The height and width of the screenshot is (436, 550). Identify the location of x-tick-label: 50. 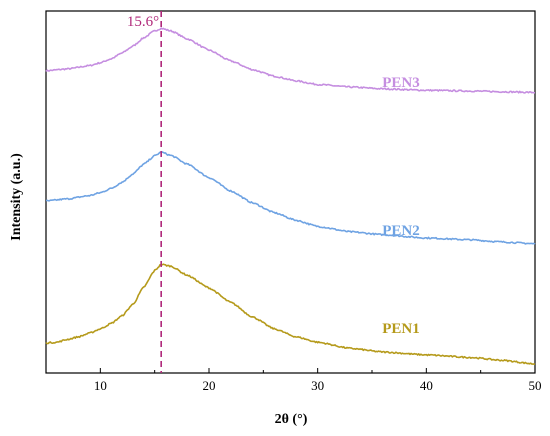
(535, 385).